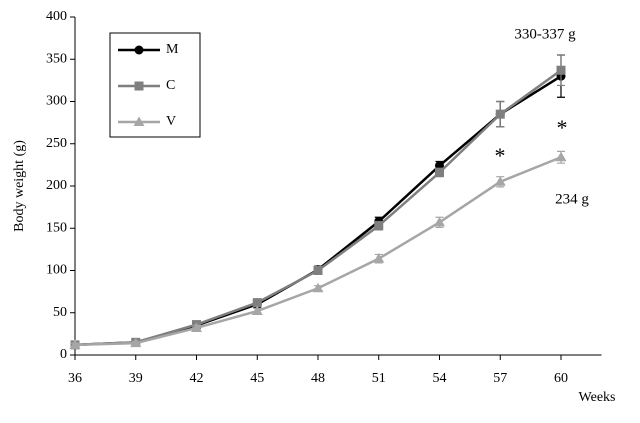  I want to click on y-tick-label: 150, so click(56, 227).